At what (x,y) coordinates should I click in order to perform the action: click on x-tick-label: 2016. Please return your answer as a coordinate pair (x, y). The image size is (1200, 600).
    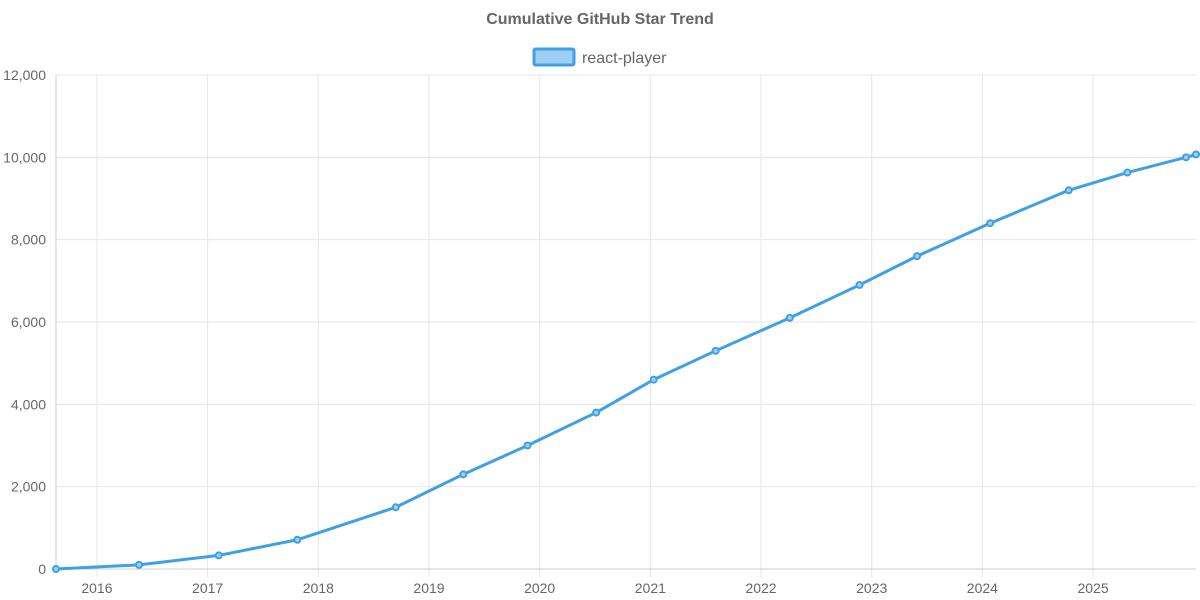
    Looking at the image, I should click on (96, 588).